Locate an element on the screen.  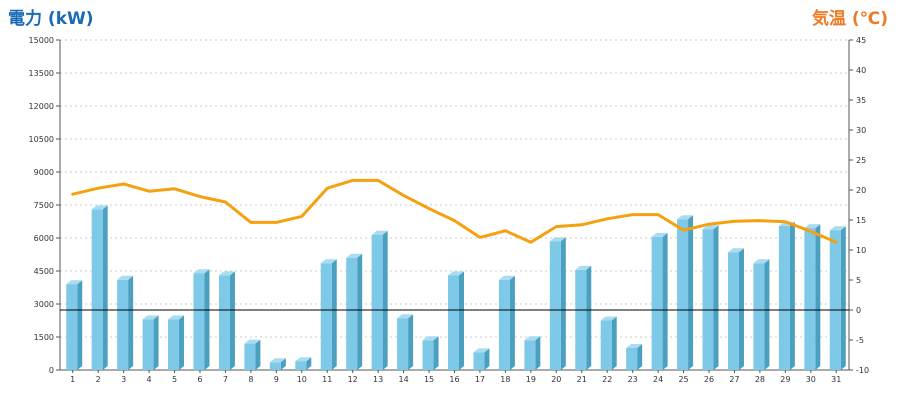
left-tick-label: 1500 is located at coordinates (44, 337).